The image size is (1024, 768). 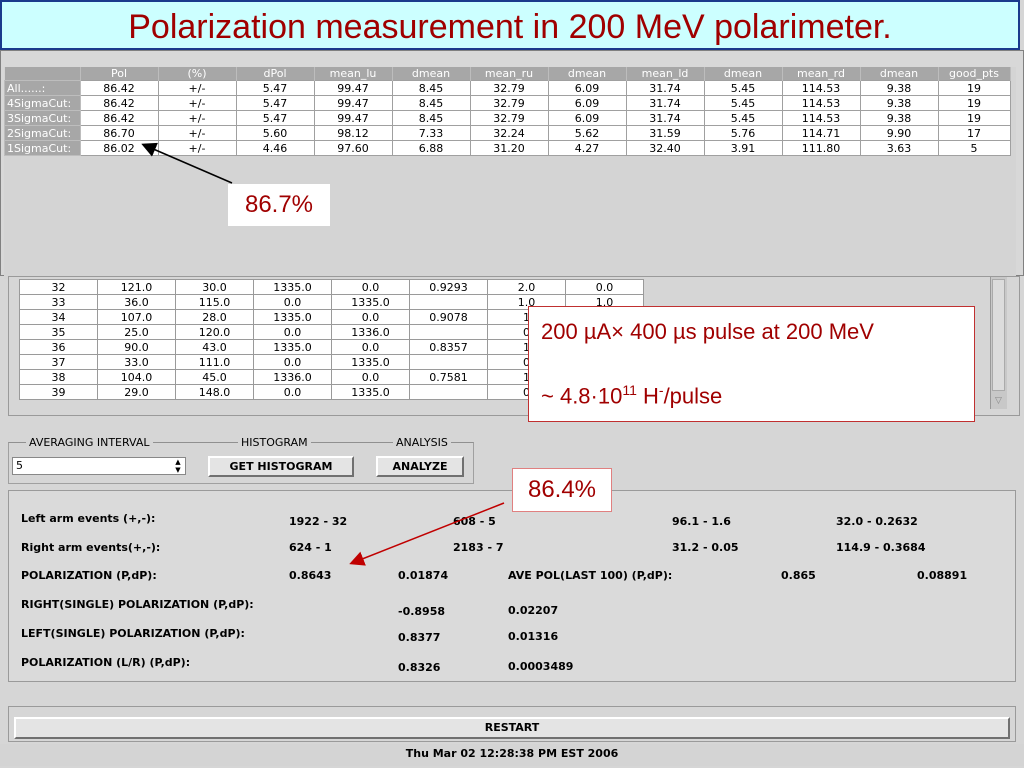 I want to click on table-cell: 9.38, so click(x=899, y=88).